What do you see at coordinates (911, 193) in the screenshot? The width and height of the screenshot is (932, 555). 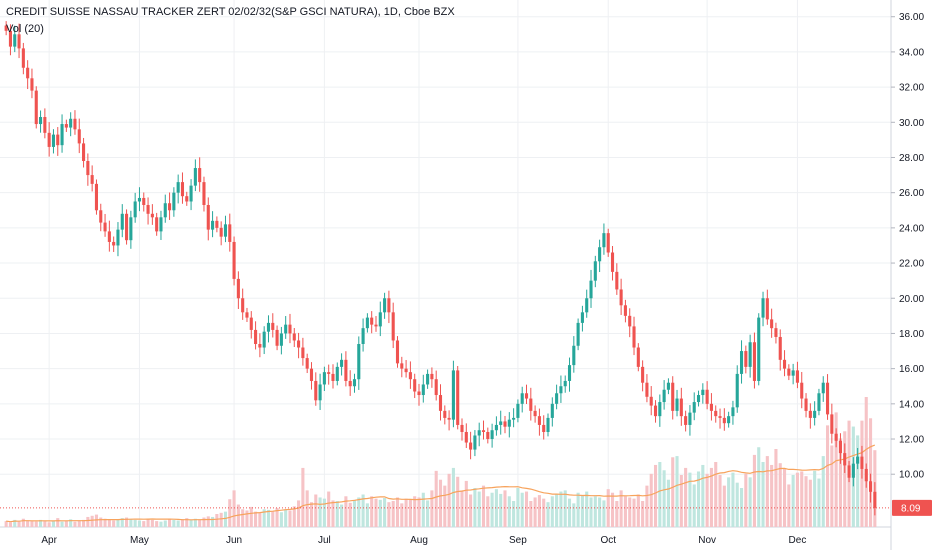 I see `y-tick-label: 26.00` at bounding box center [911, 193].